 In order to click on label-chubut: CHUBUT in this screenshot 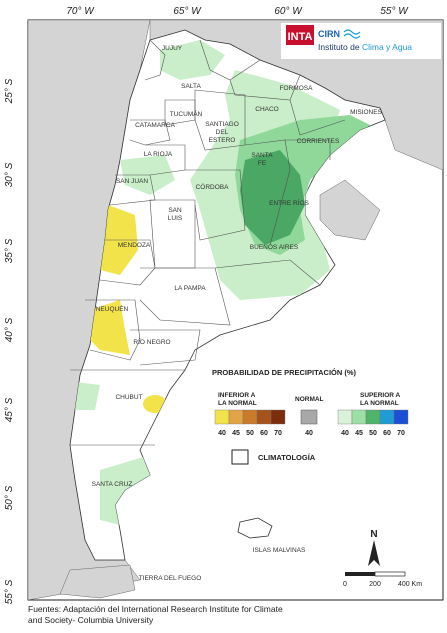, I will do `click(128, 397)`.